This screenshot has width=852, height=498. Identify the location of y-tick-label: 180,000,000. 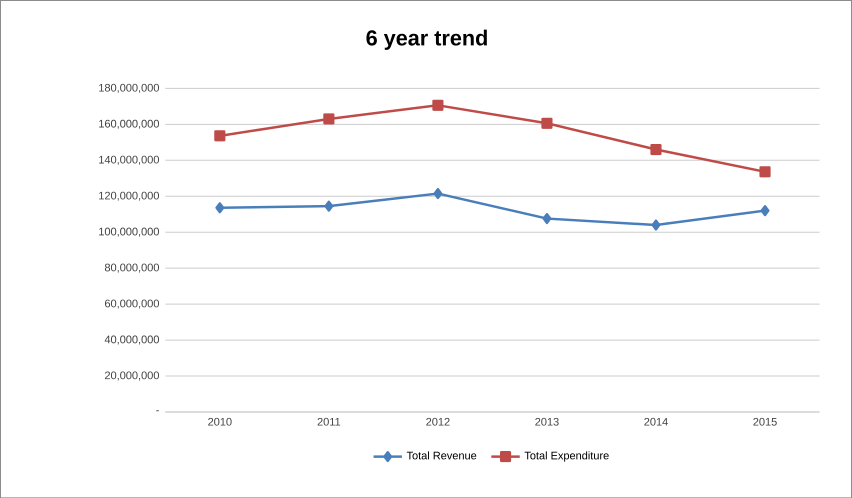
(129, 88).